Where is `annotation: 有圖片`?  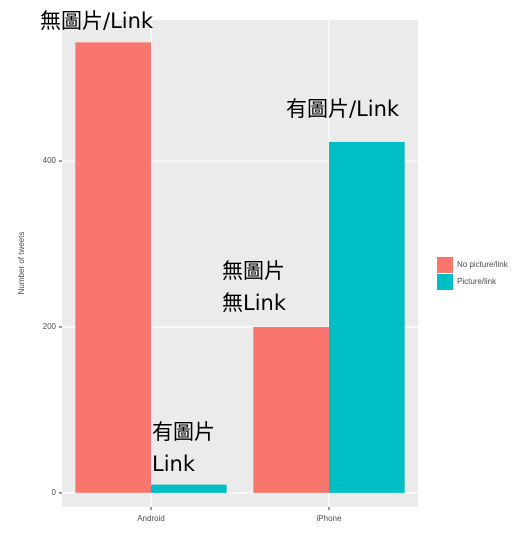
annotation: 有圖片 is located at coordinates (183, 432).